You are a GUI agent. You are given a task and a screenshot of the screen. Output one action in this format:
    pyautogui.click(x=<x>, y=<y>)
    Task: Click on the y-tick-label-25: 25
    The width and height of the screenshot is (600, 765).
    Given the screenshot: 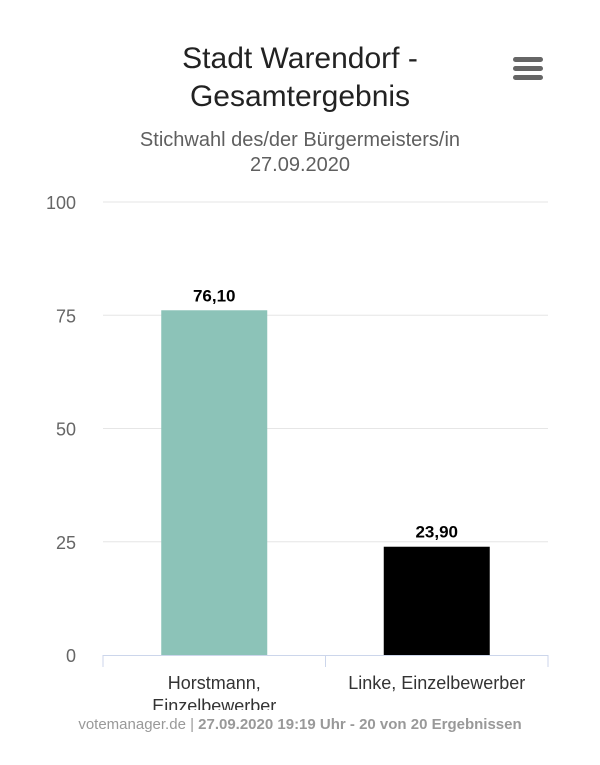 What is the action you would take?
    pyautogui.click(x=66, y=543)
    